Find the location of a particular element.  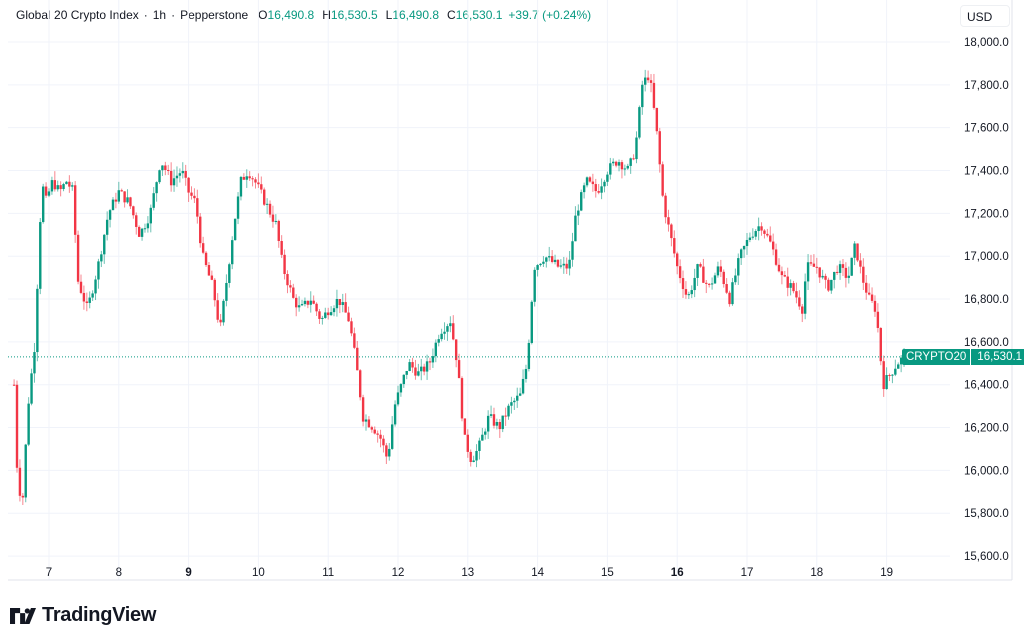

price-tick-label: 16,000.0 is located at coordinates (986, 471).